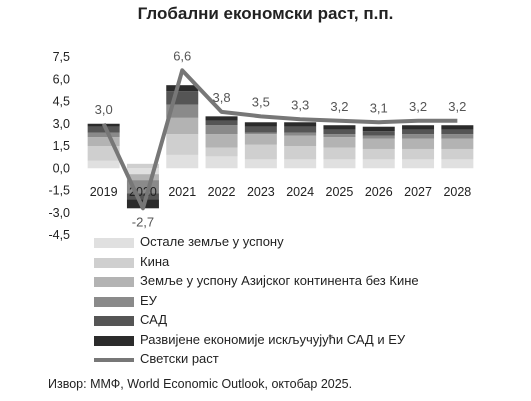 This screenshot has height=401, width=531. What do you see at coordinates (148, 300) in the screenshot?
I see `legend-label: ЕУ` at bounding box center [148, 300].